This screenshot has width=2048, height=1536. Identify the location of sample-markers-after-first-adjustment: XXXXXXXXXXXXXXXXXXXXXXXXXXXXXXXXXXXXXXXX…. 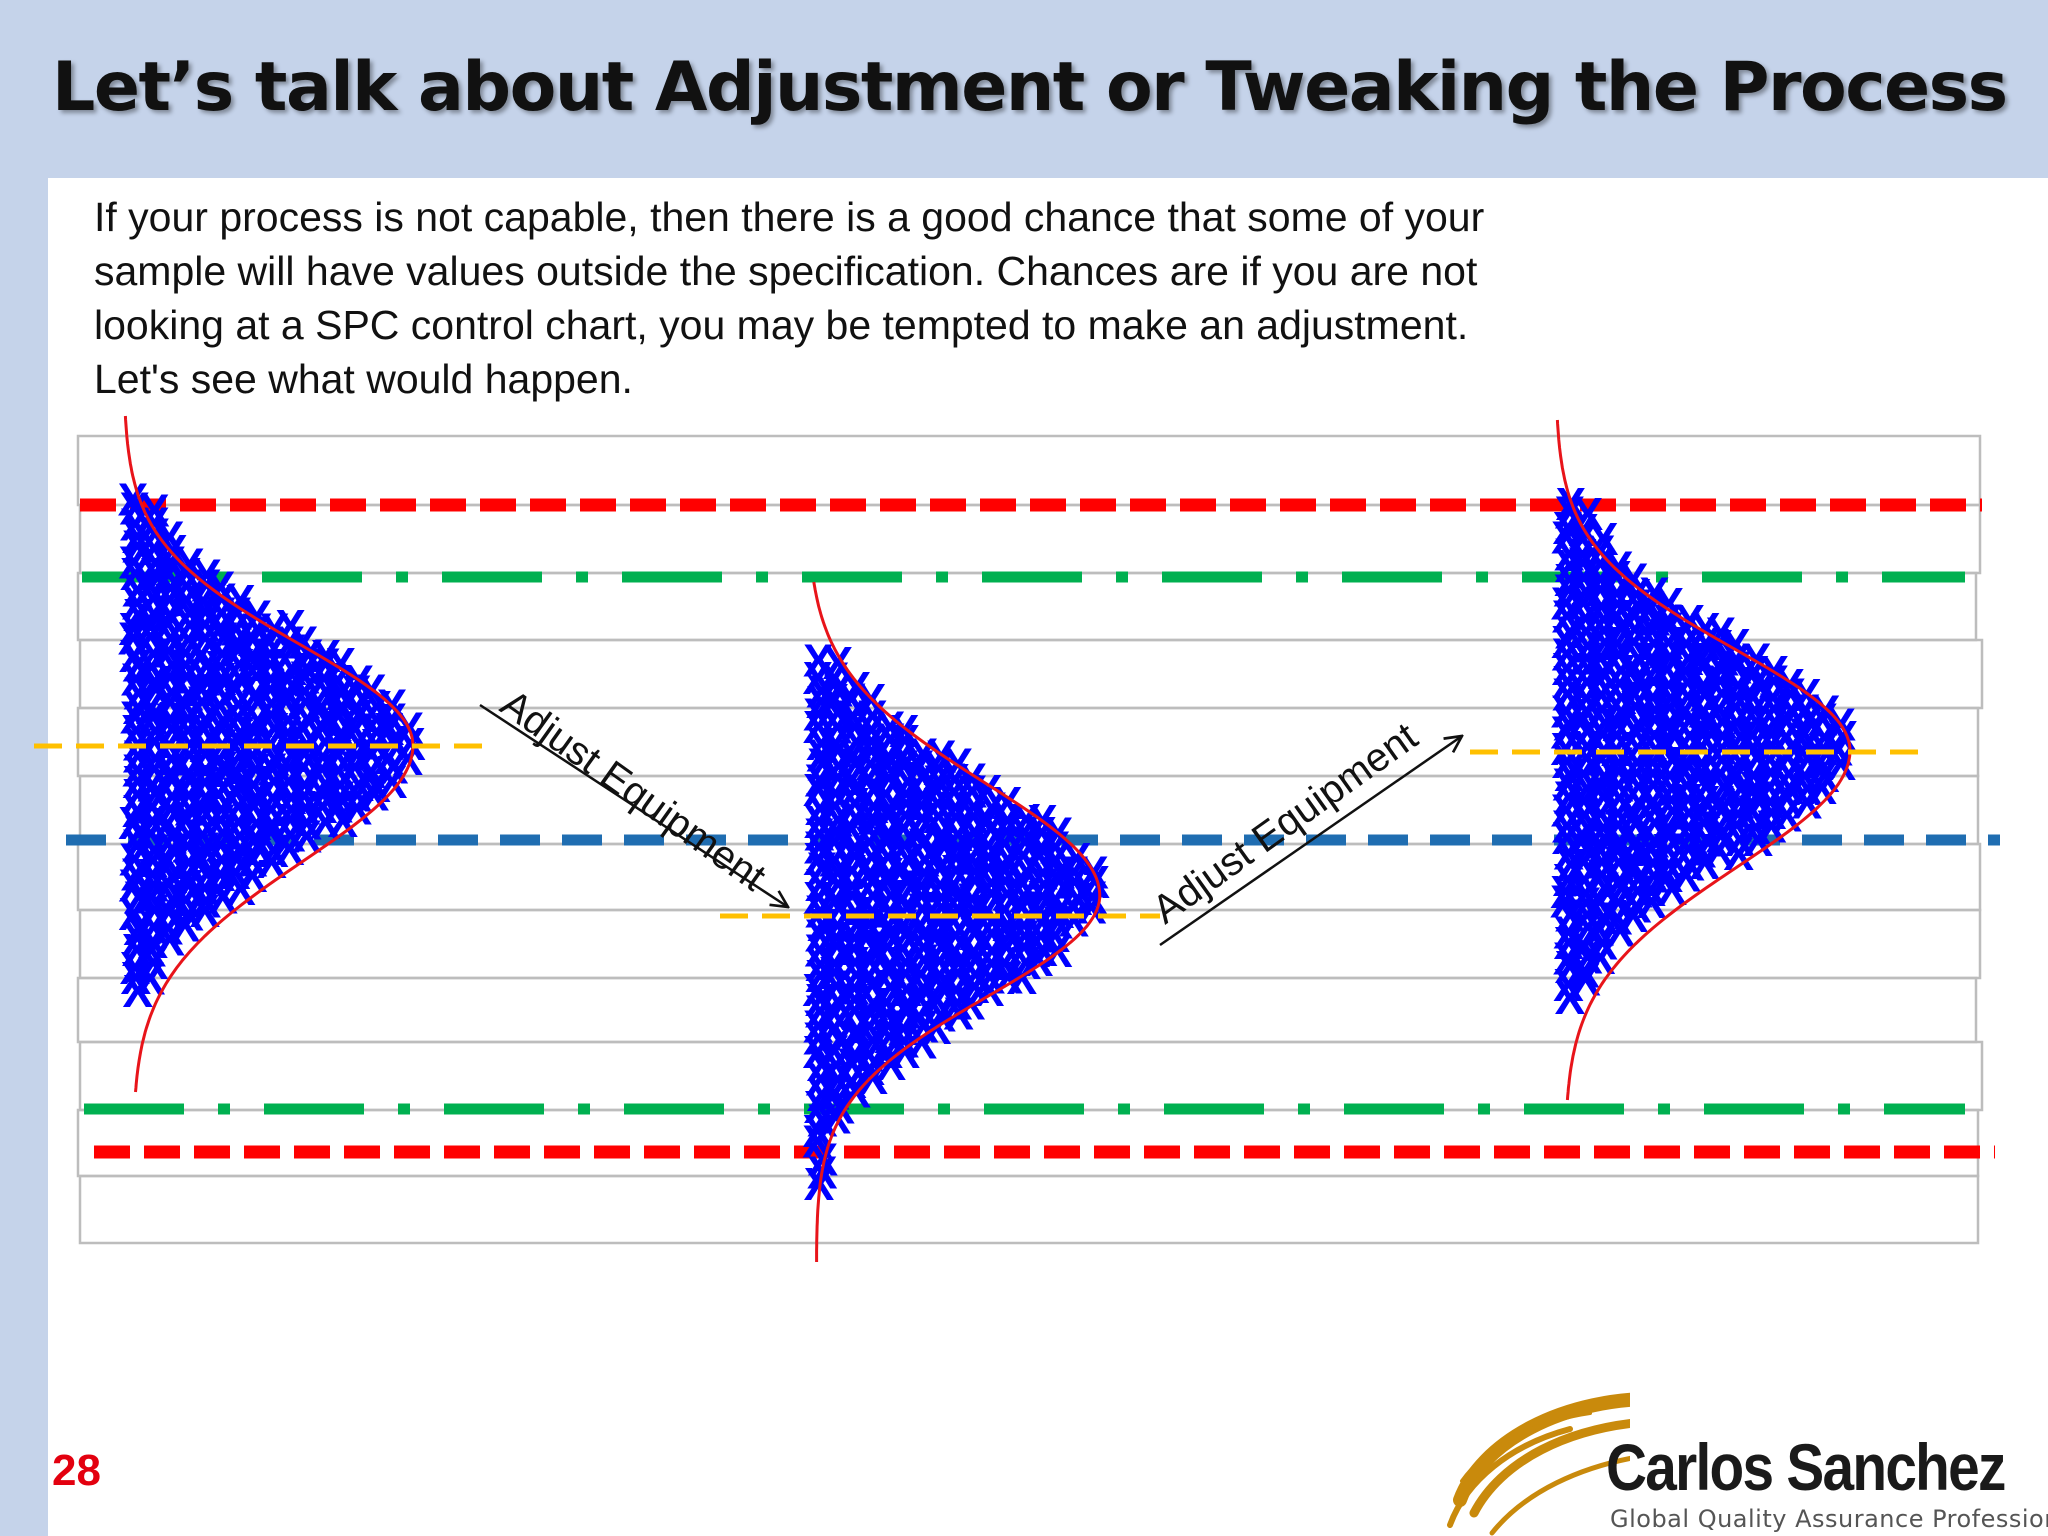
(956, 923).